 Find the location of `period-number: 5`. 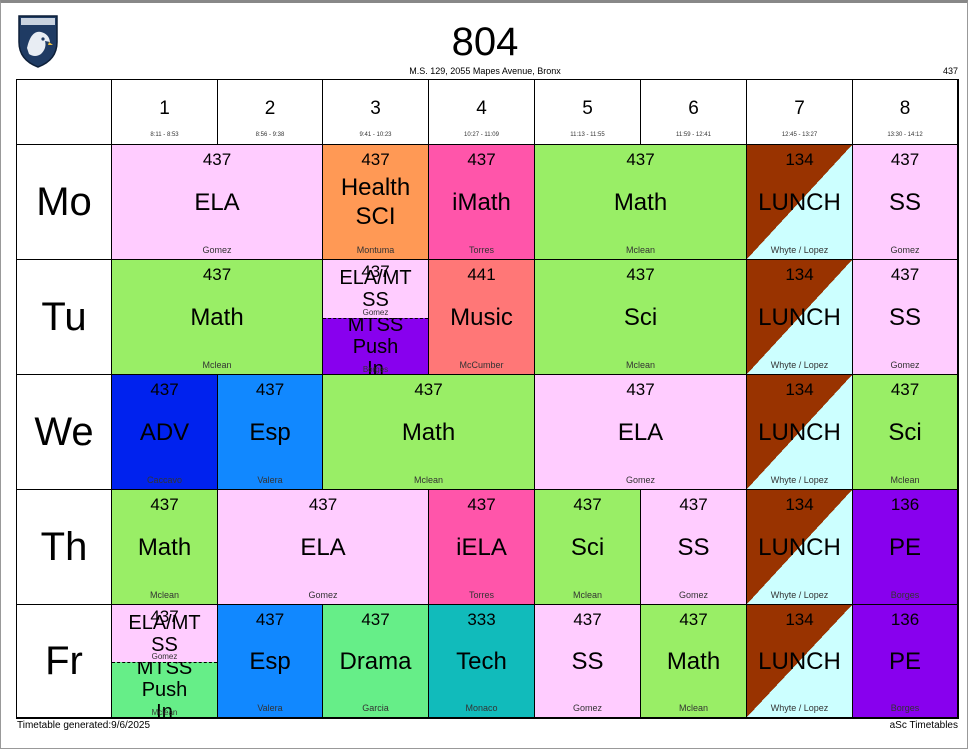

period-number: 5 is located at coordinates (587, 108).